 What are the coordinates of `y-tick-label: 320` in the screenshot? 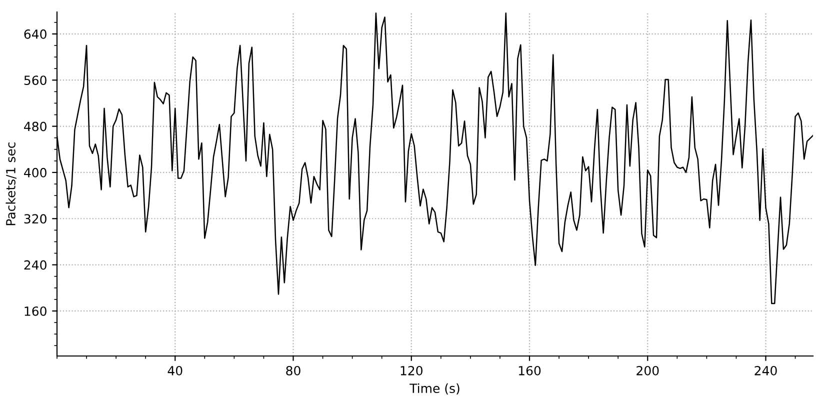 It's located at (35, 219).